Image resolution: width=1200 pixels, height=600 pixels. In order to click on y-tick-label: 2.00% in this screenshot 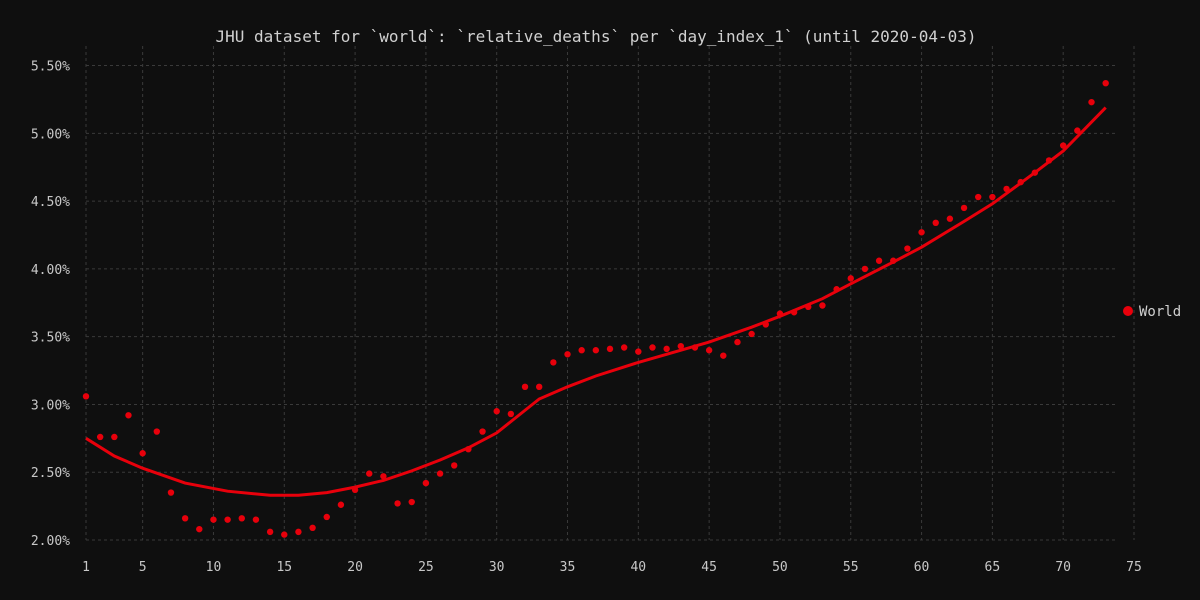, I will do `click(50, 541)`.